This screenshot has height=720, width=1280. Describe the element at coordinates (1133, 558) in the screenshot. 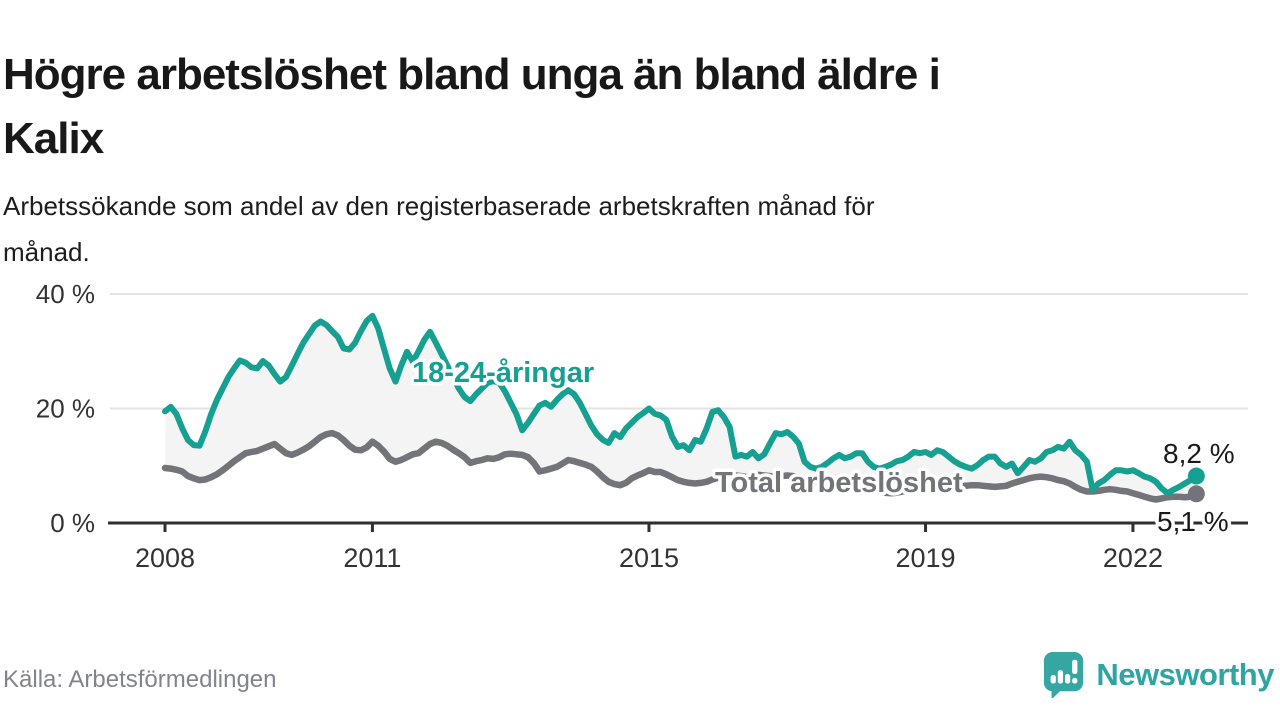

I see `x-tick-label: 2022` at that location.